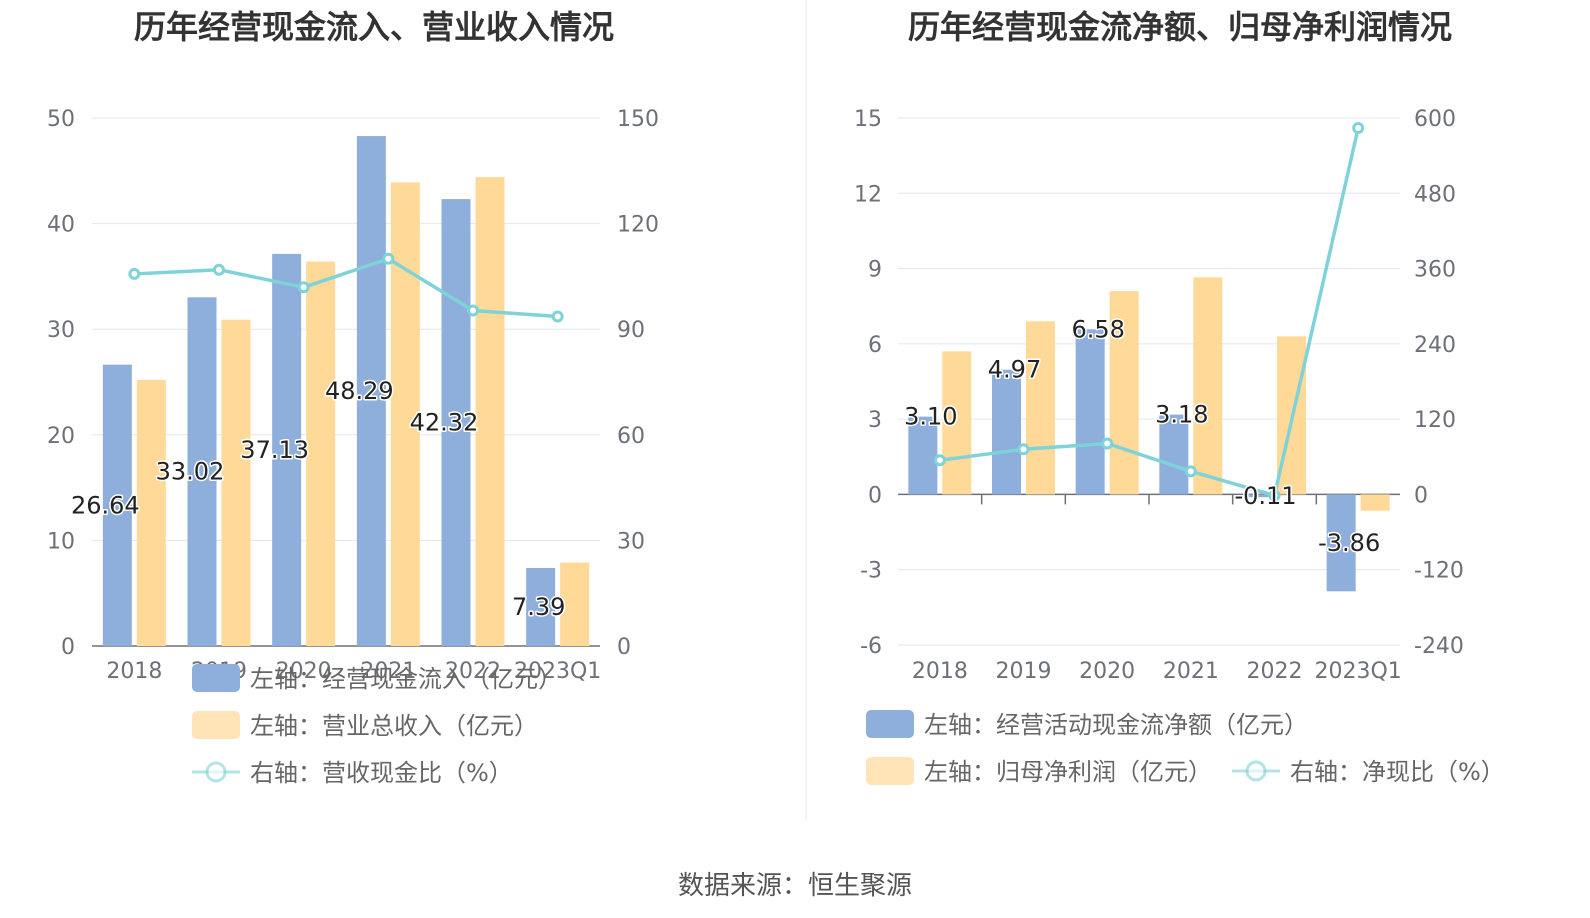  I want to click on data-label: 26.64, so click(105, 505).